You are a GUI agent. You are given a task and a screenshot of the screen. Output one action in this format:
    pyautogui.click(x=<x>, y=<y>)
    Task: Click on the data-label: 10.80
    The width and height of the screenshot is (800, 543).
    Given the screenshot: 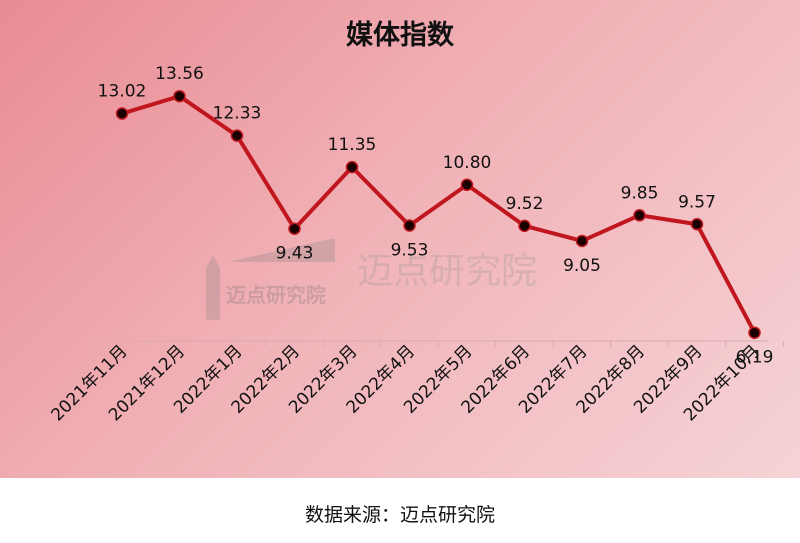 What is the action you would take?
    pyautogui.click(x=467, y=163)
    